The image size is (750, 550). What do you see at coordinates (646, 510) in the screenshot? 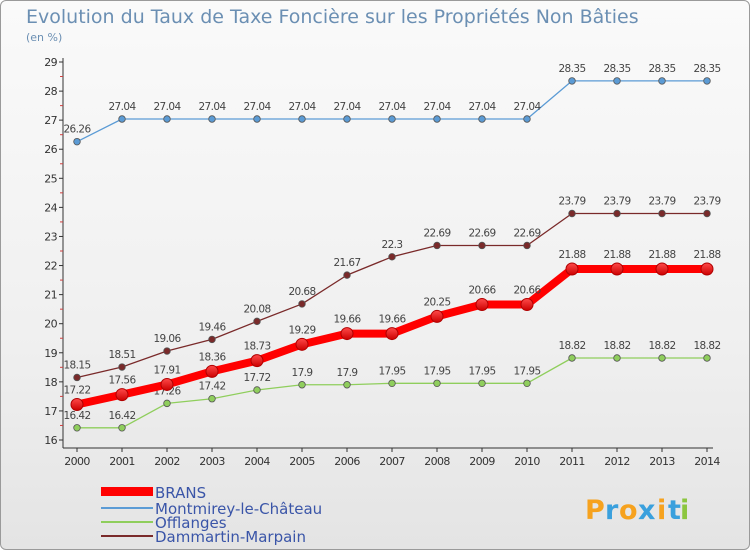
I see `logo-letter: x` at bounding box center [646, 510].